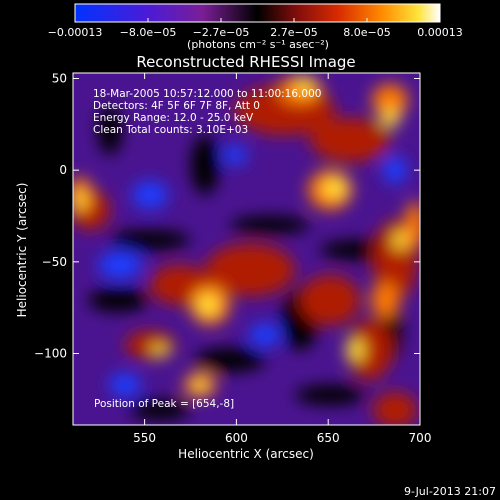 The image size is (500, 500). What do you see at coordinates (366, 32) in the screenshot?
I see `colorbar-tick-label: 8.0e−05` at bounding box center [366, 32].